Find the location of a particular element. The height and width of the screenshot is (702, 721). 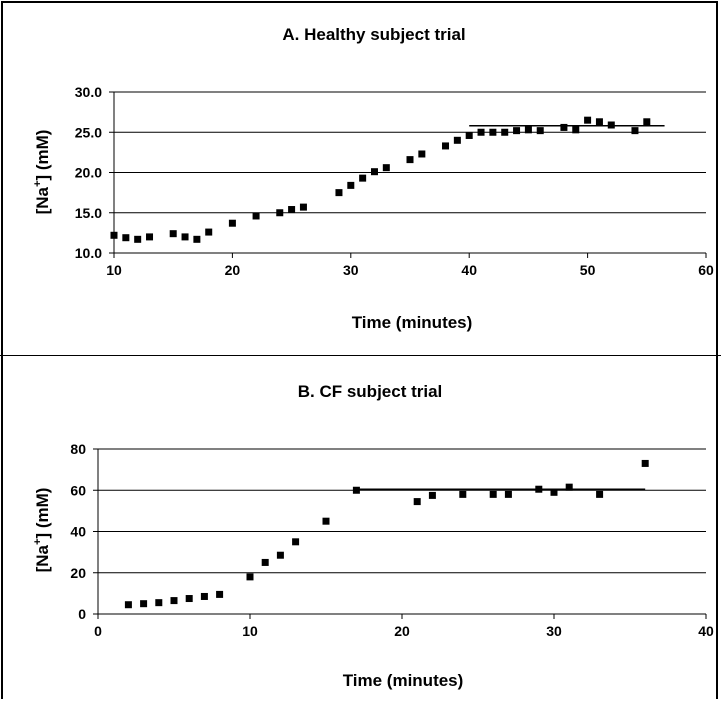

y-tick-label: 10.0 is located at coordinates (88, 253).